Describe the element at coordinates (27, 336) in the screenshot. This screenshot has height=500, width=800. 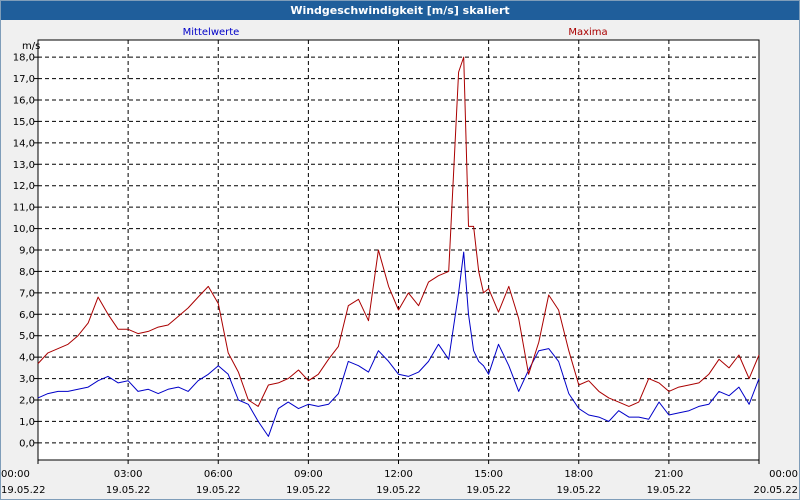
I see `y-tick-label: 5,0` at that location.